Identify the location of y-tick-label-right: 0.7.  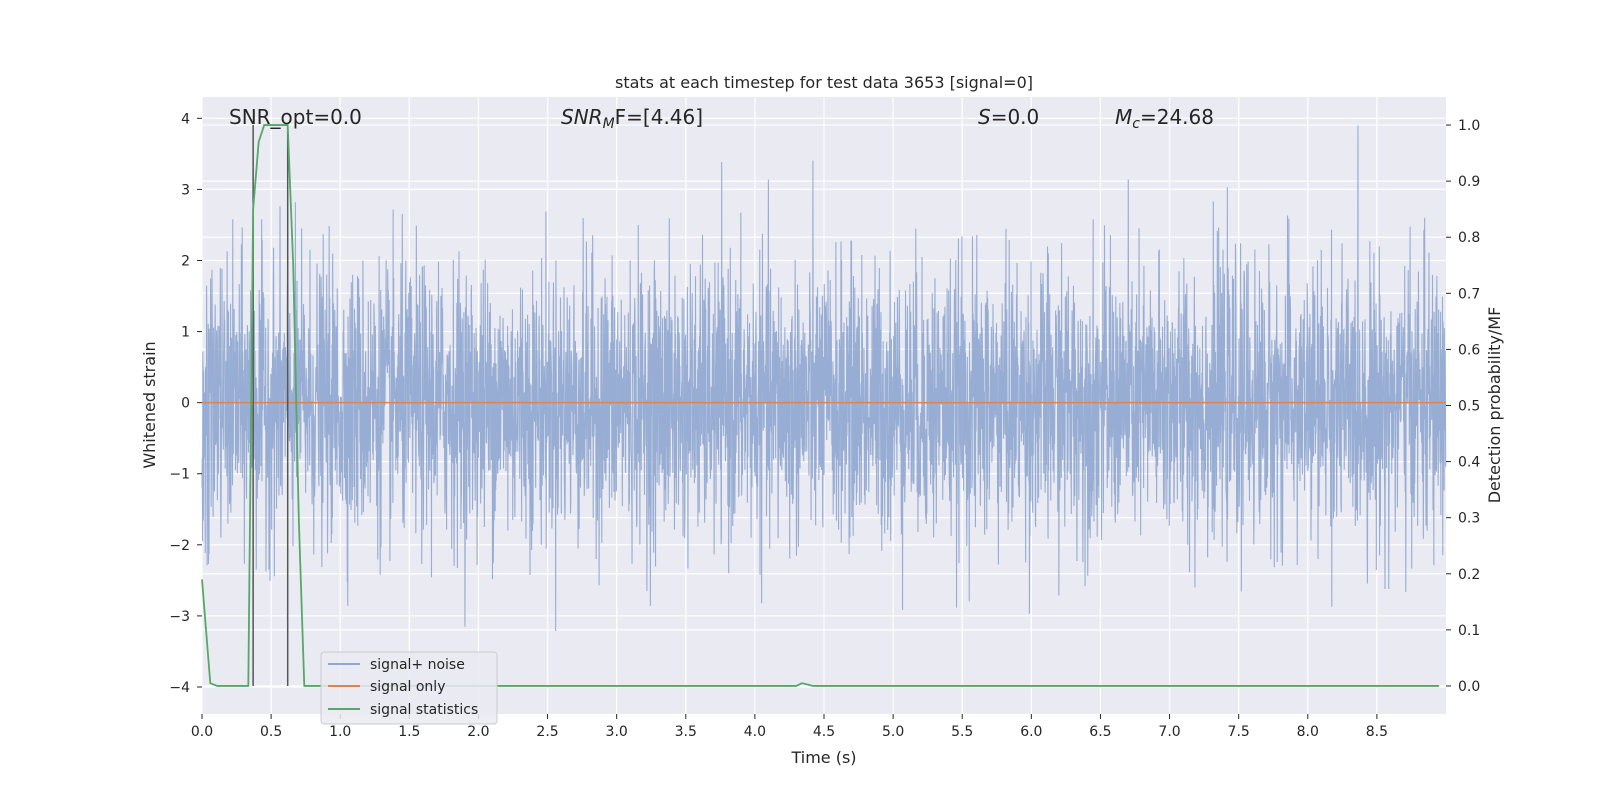
(1469, 294).